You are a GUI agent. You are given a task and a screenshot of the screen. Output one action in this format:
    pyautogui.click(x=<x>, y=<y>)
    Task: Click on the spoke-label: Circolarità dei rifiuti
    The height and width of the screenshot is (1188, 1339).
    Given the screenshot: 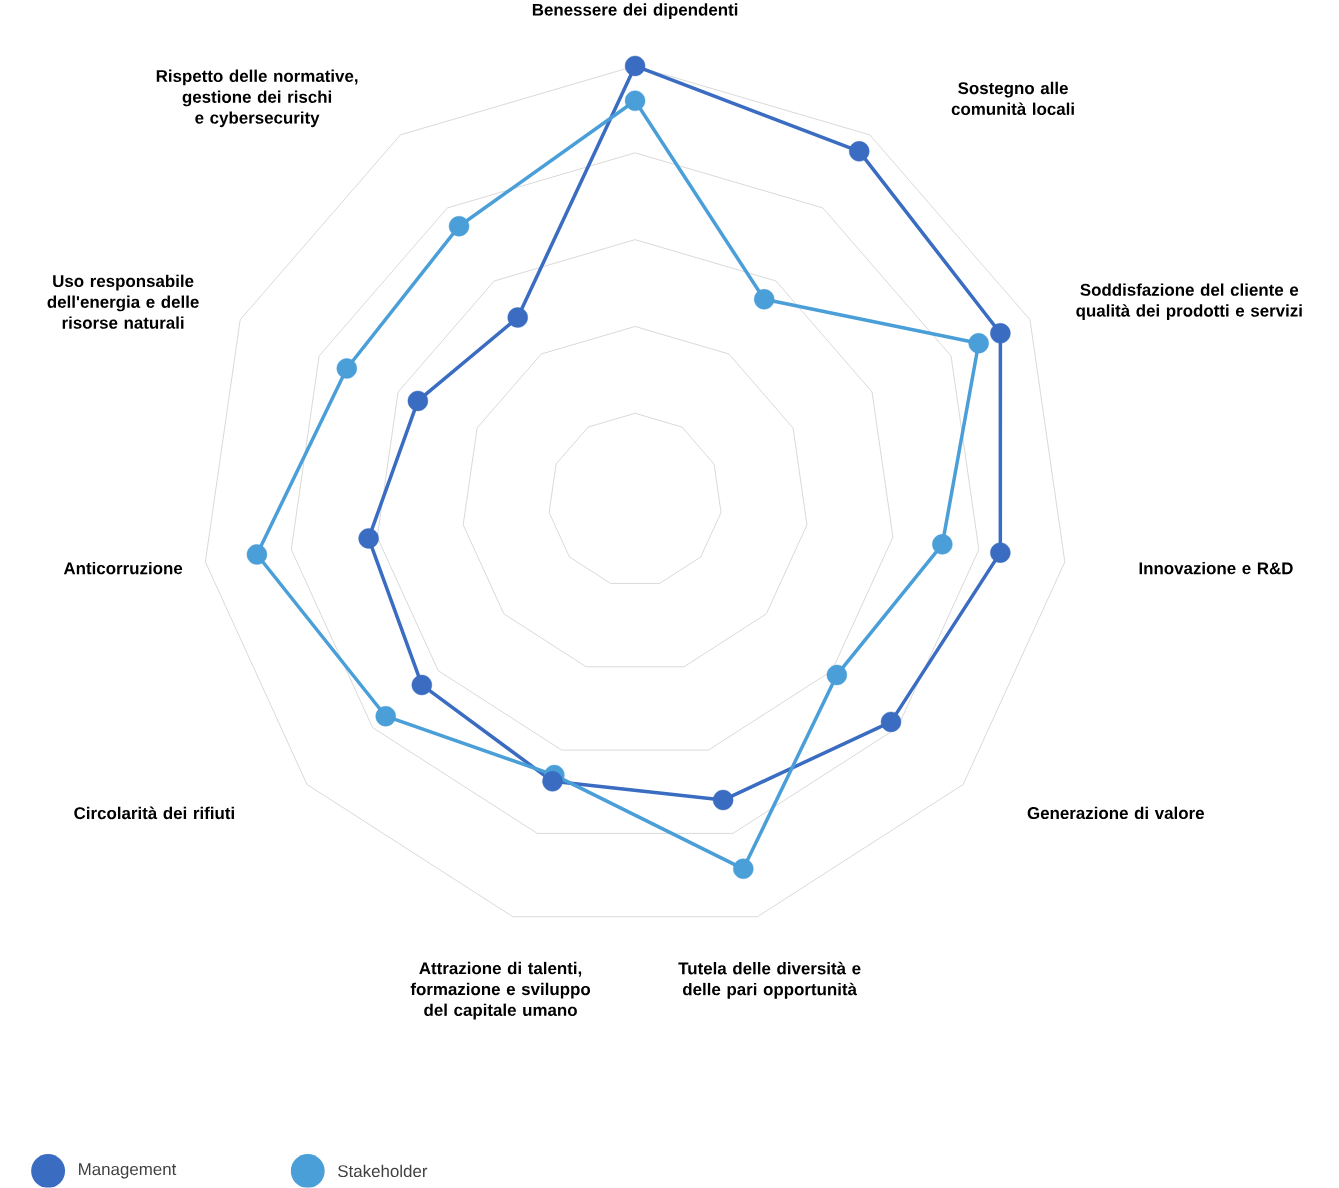 What is the action you would take?
    pyautogui.click(x=154, y=813)
    